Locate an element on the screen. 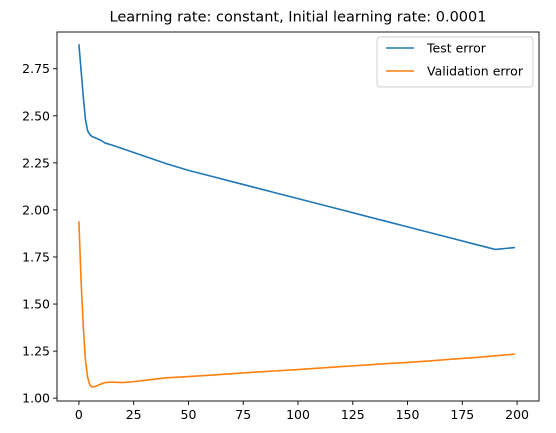 The image size is (556, 433). y-tick-label: 1.75 is located at coordinates (36, 256).